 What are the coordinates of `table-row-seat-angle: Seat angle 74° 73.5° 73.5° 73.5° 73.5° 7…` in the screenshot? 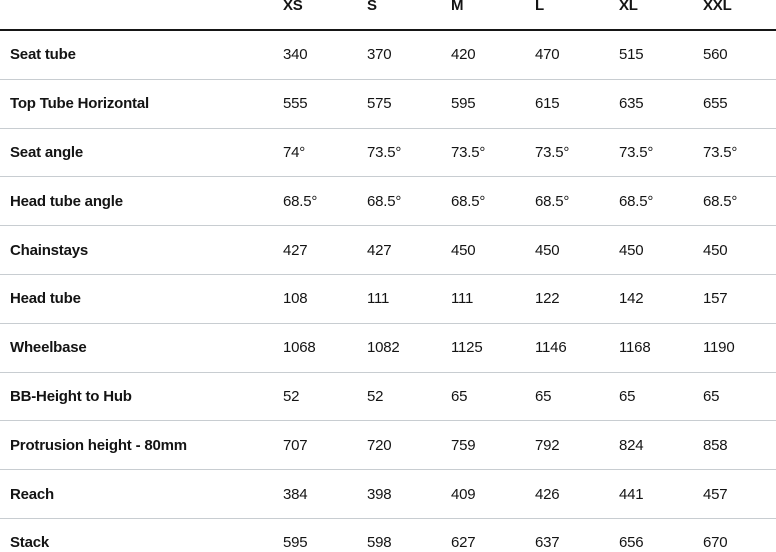 It's located at (388, 153).